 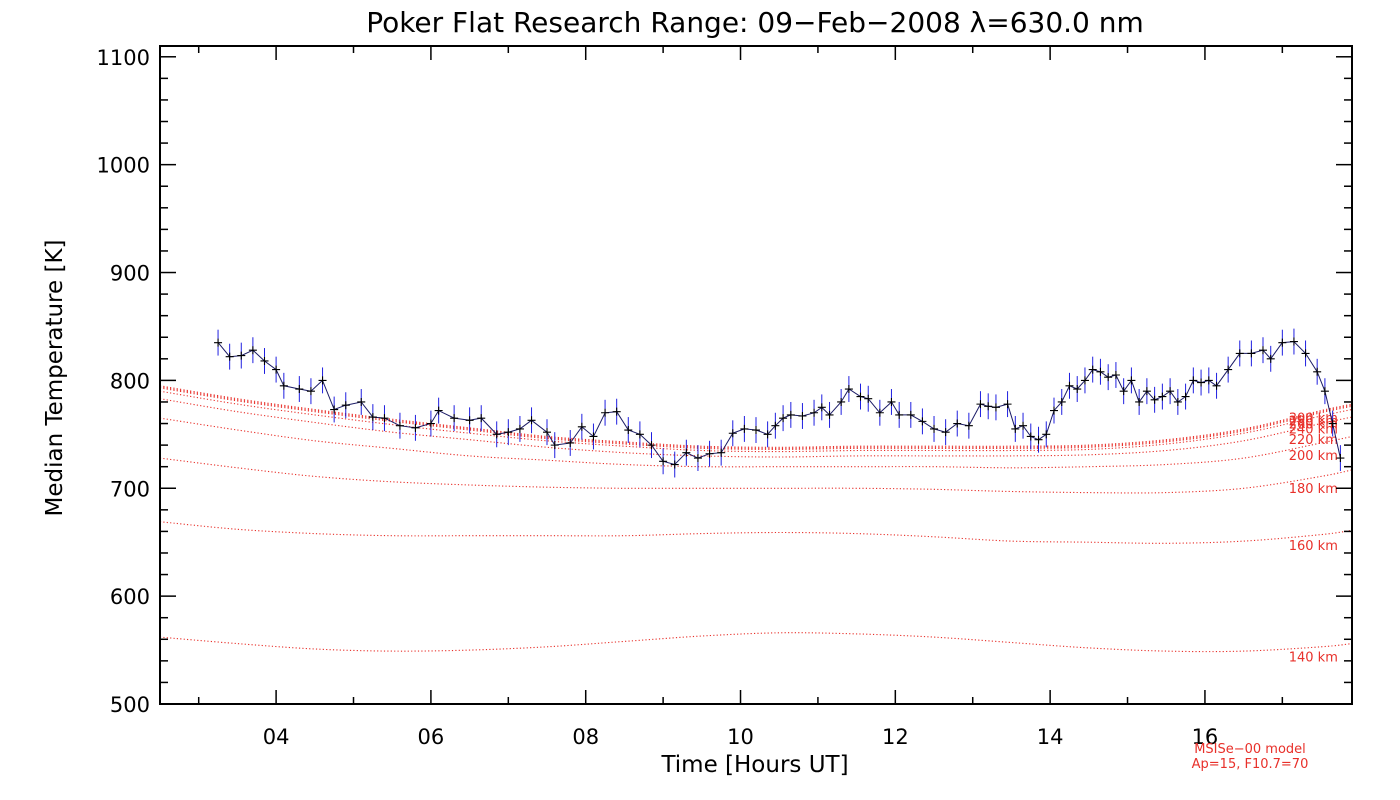 What do you see at coordinates (130, 274) in the screenshot?
I see `y-tick-label: 900` at bounding box center [130, 274].